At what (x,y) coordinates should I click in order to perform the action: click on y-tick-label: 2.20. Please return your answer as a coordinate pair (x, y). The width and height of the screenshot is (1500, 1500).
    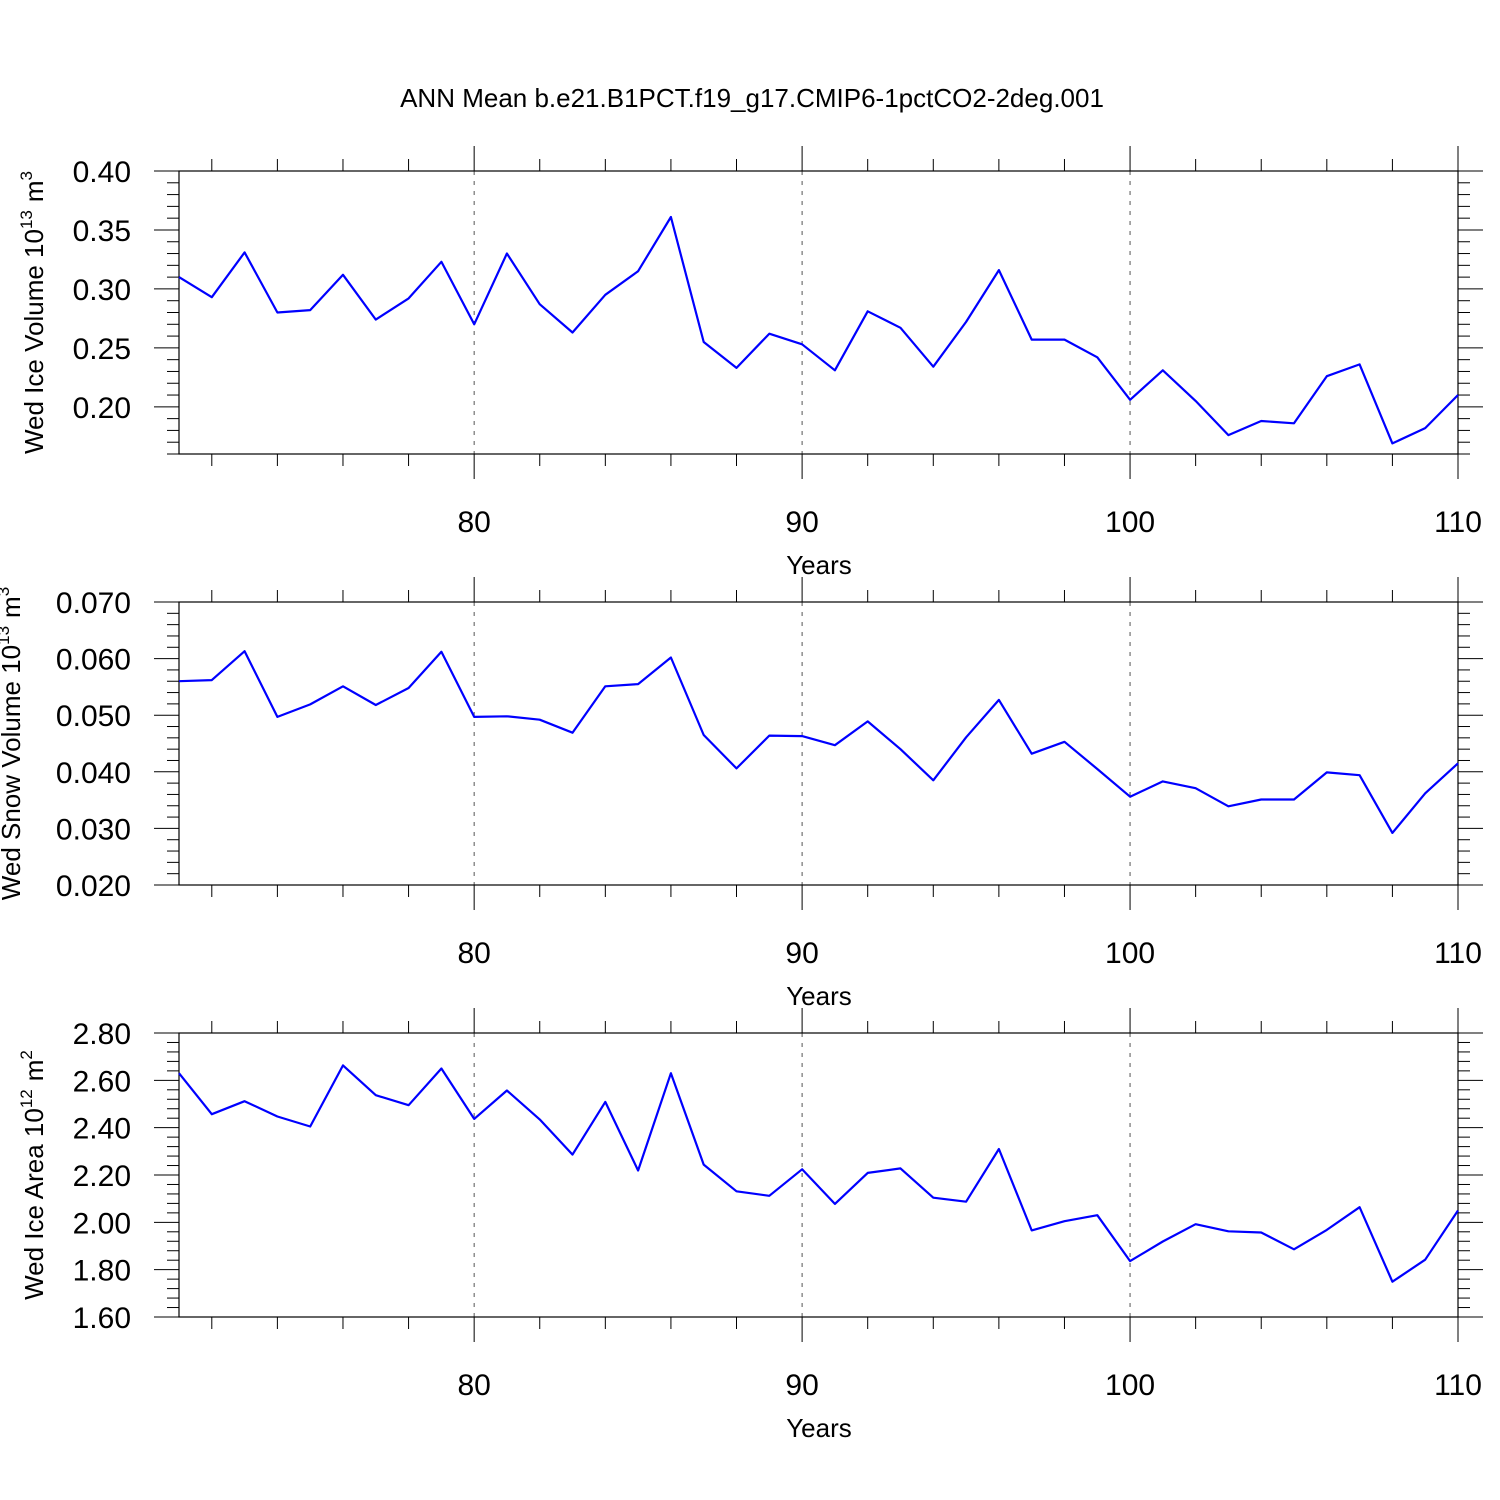
    Looking at the image, I should click on (102, 1176).